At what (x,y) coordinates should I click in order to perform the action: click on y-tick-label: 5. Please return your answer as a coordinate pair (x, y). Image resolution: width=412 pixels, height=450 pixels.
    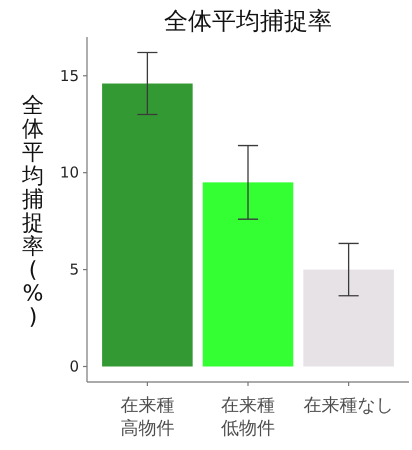
    Looking at the image, I should click on (74, 269).